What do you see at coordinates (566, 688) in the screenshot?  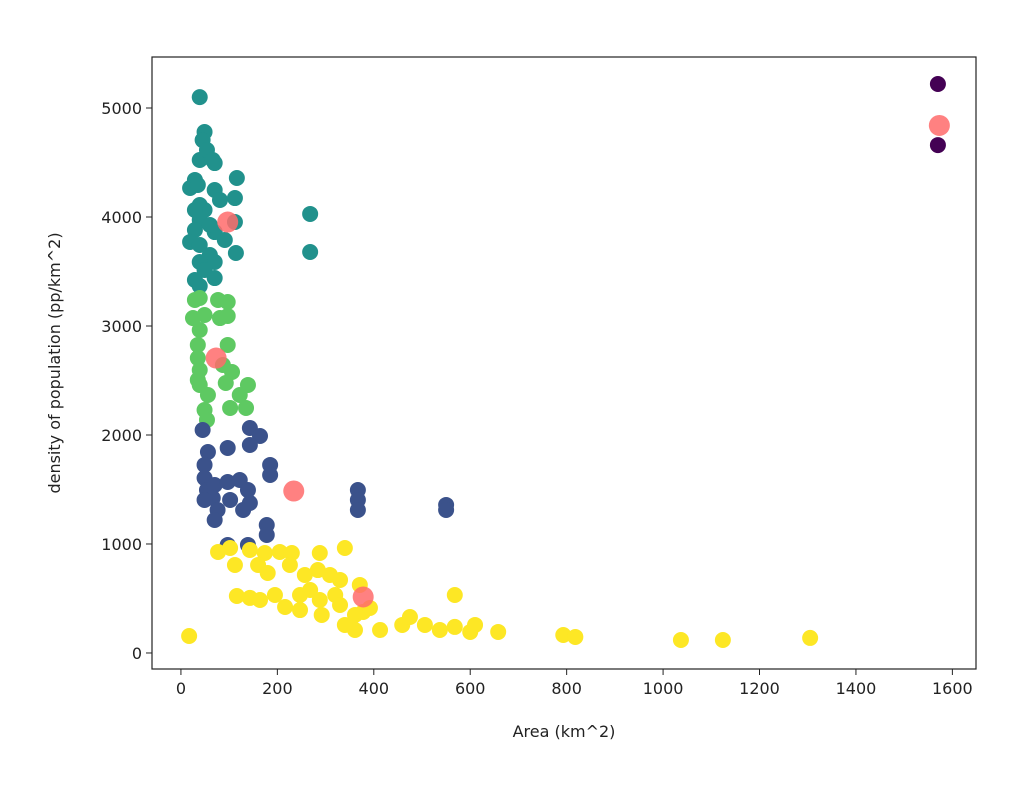 I see `x-tick-label: 800` at bounding box center [566, 688].